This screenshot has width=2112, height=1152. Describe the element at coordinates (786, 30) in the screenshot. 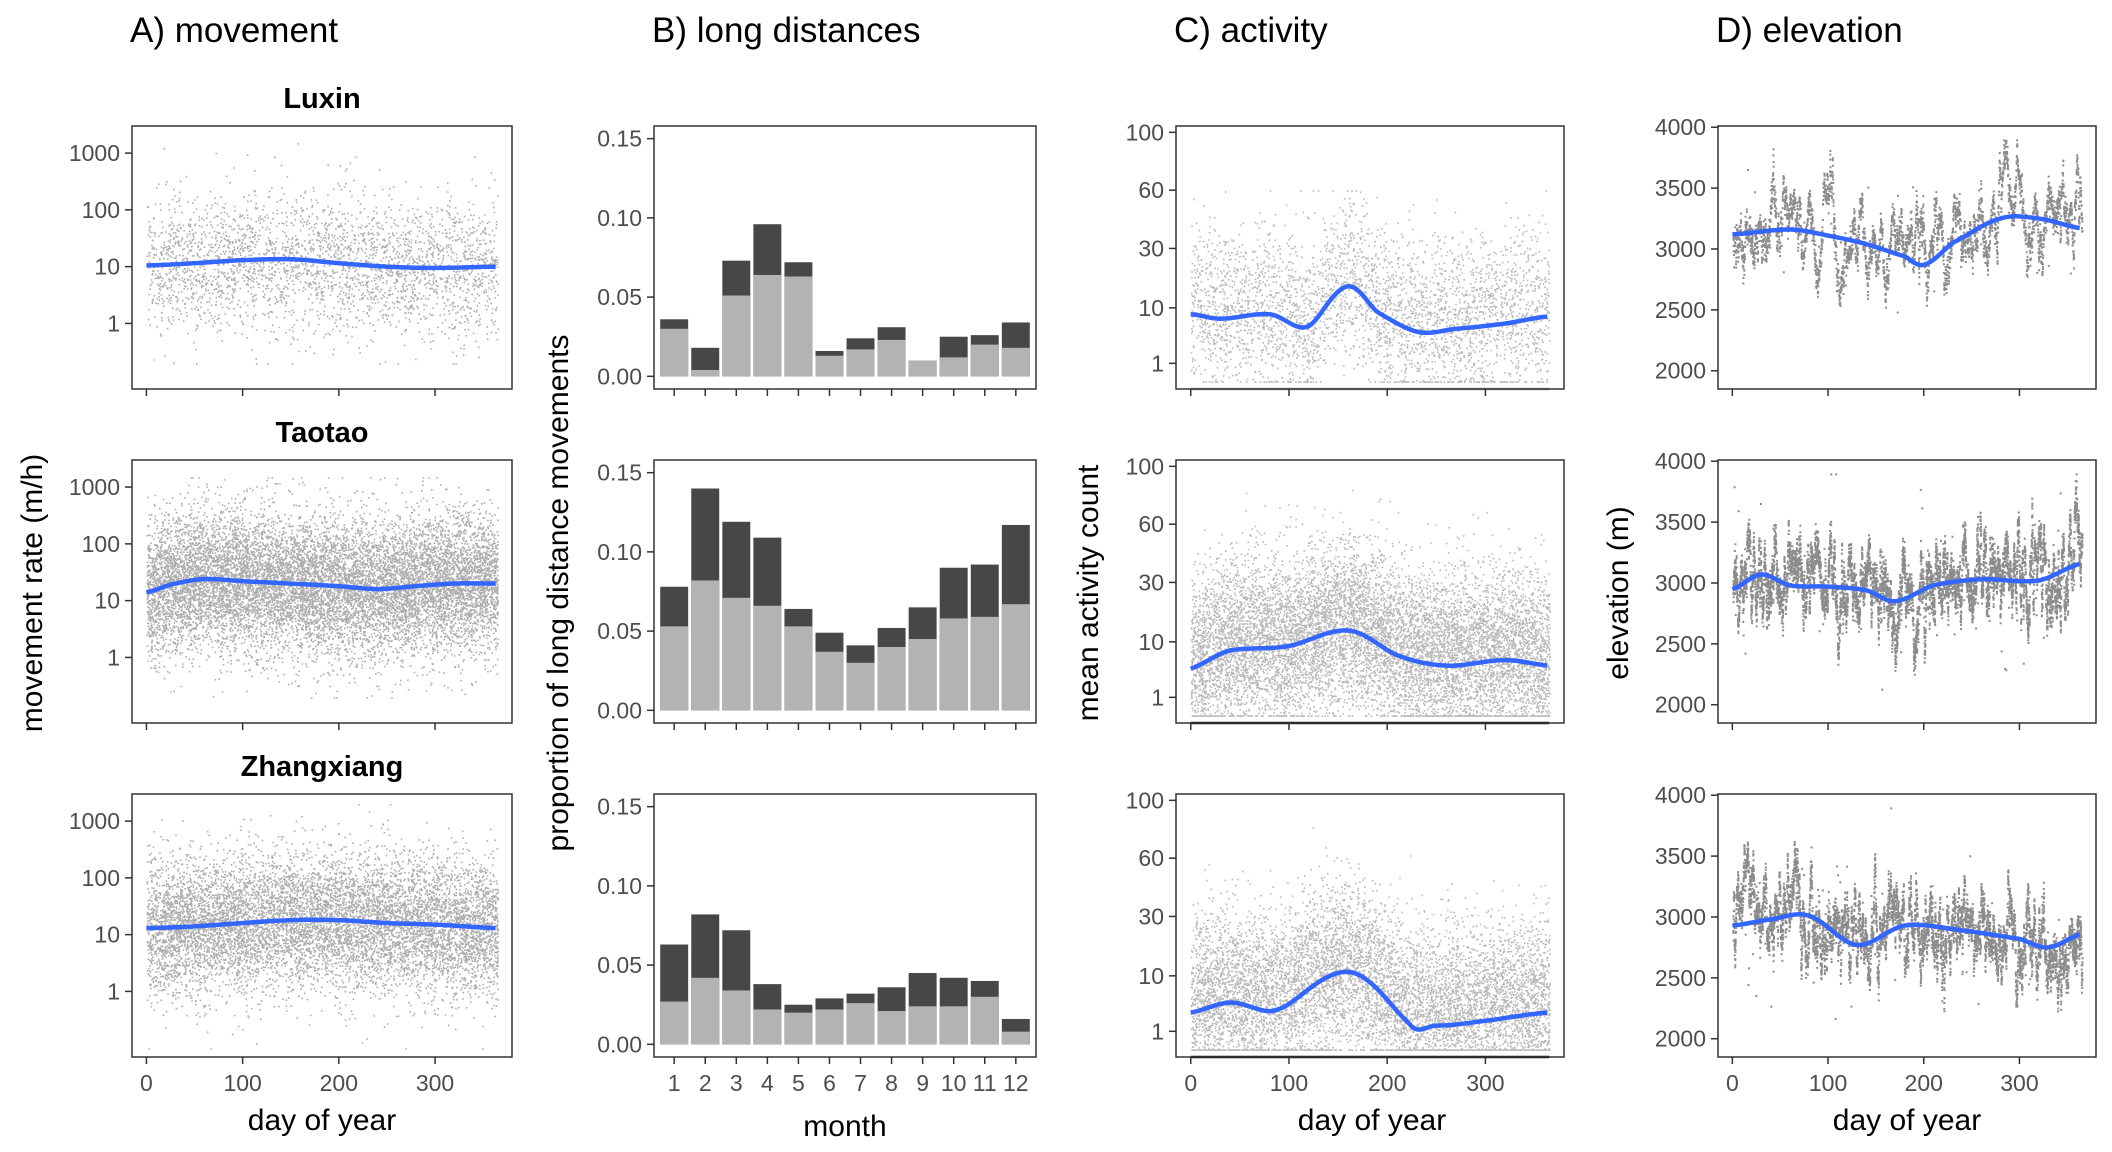

I see `col-title-long-distances: B) long distances` at that location.